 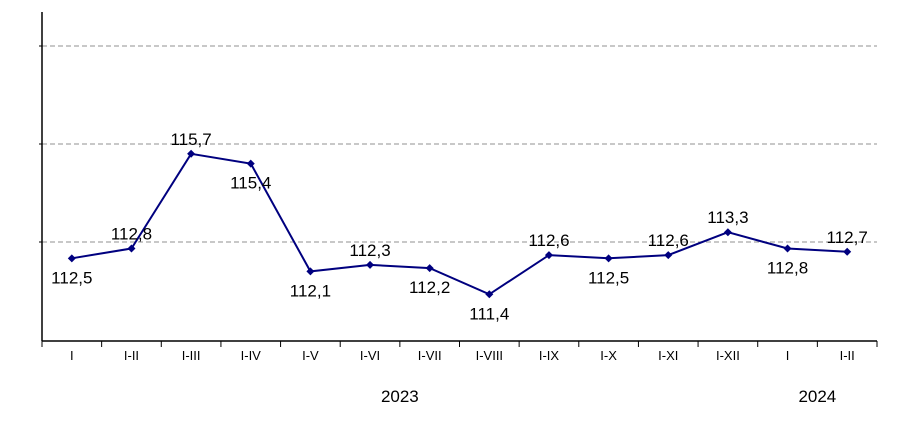 What do you see at coordinates (608, 396) in the screenshot?
I see `year-labels: 2023 2024` at bounding box center [608, 396].